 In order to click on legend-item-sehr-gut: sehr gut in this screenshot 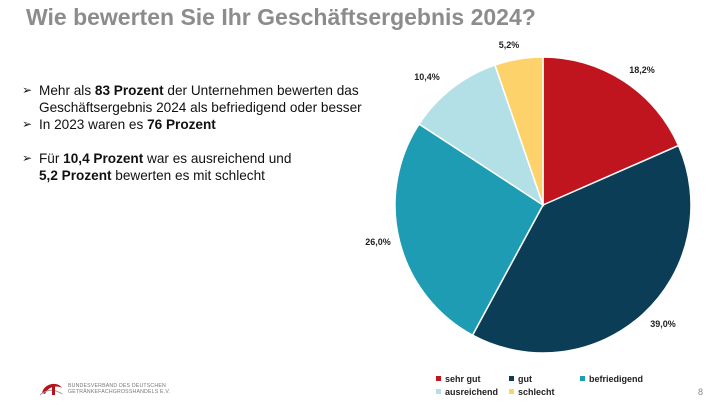, I will do `click(458, 379)`.